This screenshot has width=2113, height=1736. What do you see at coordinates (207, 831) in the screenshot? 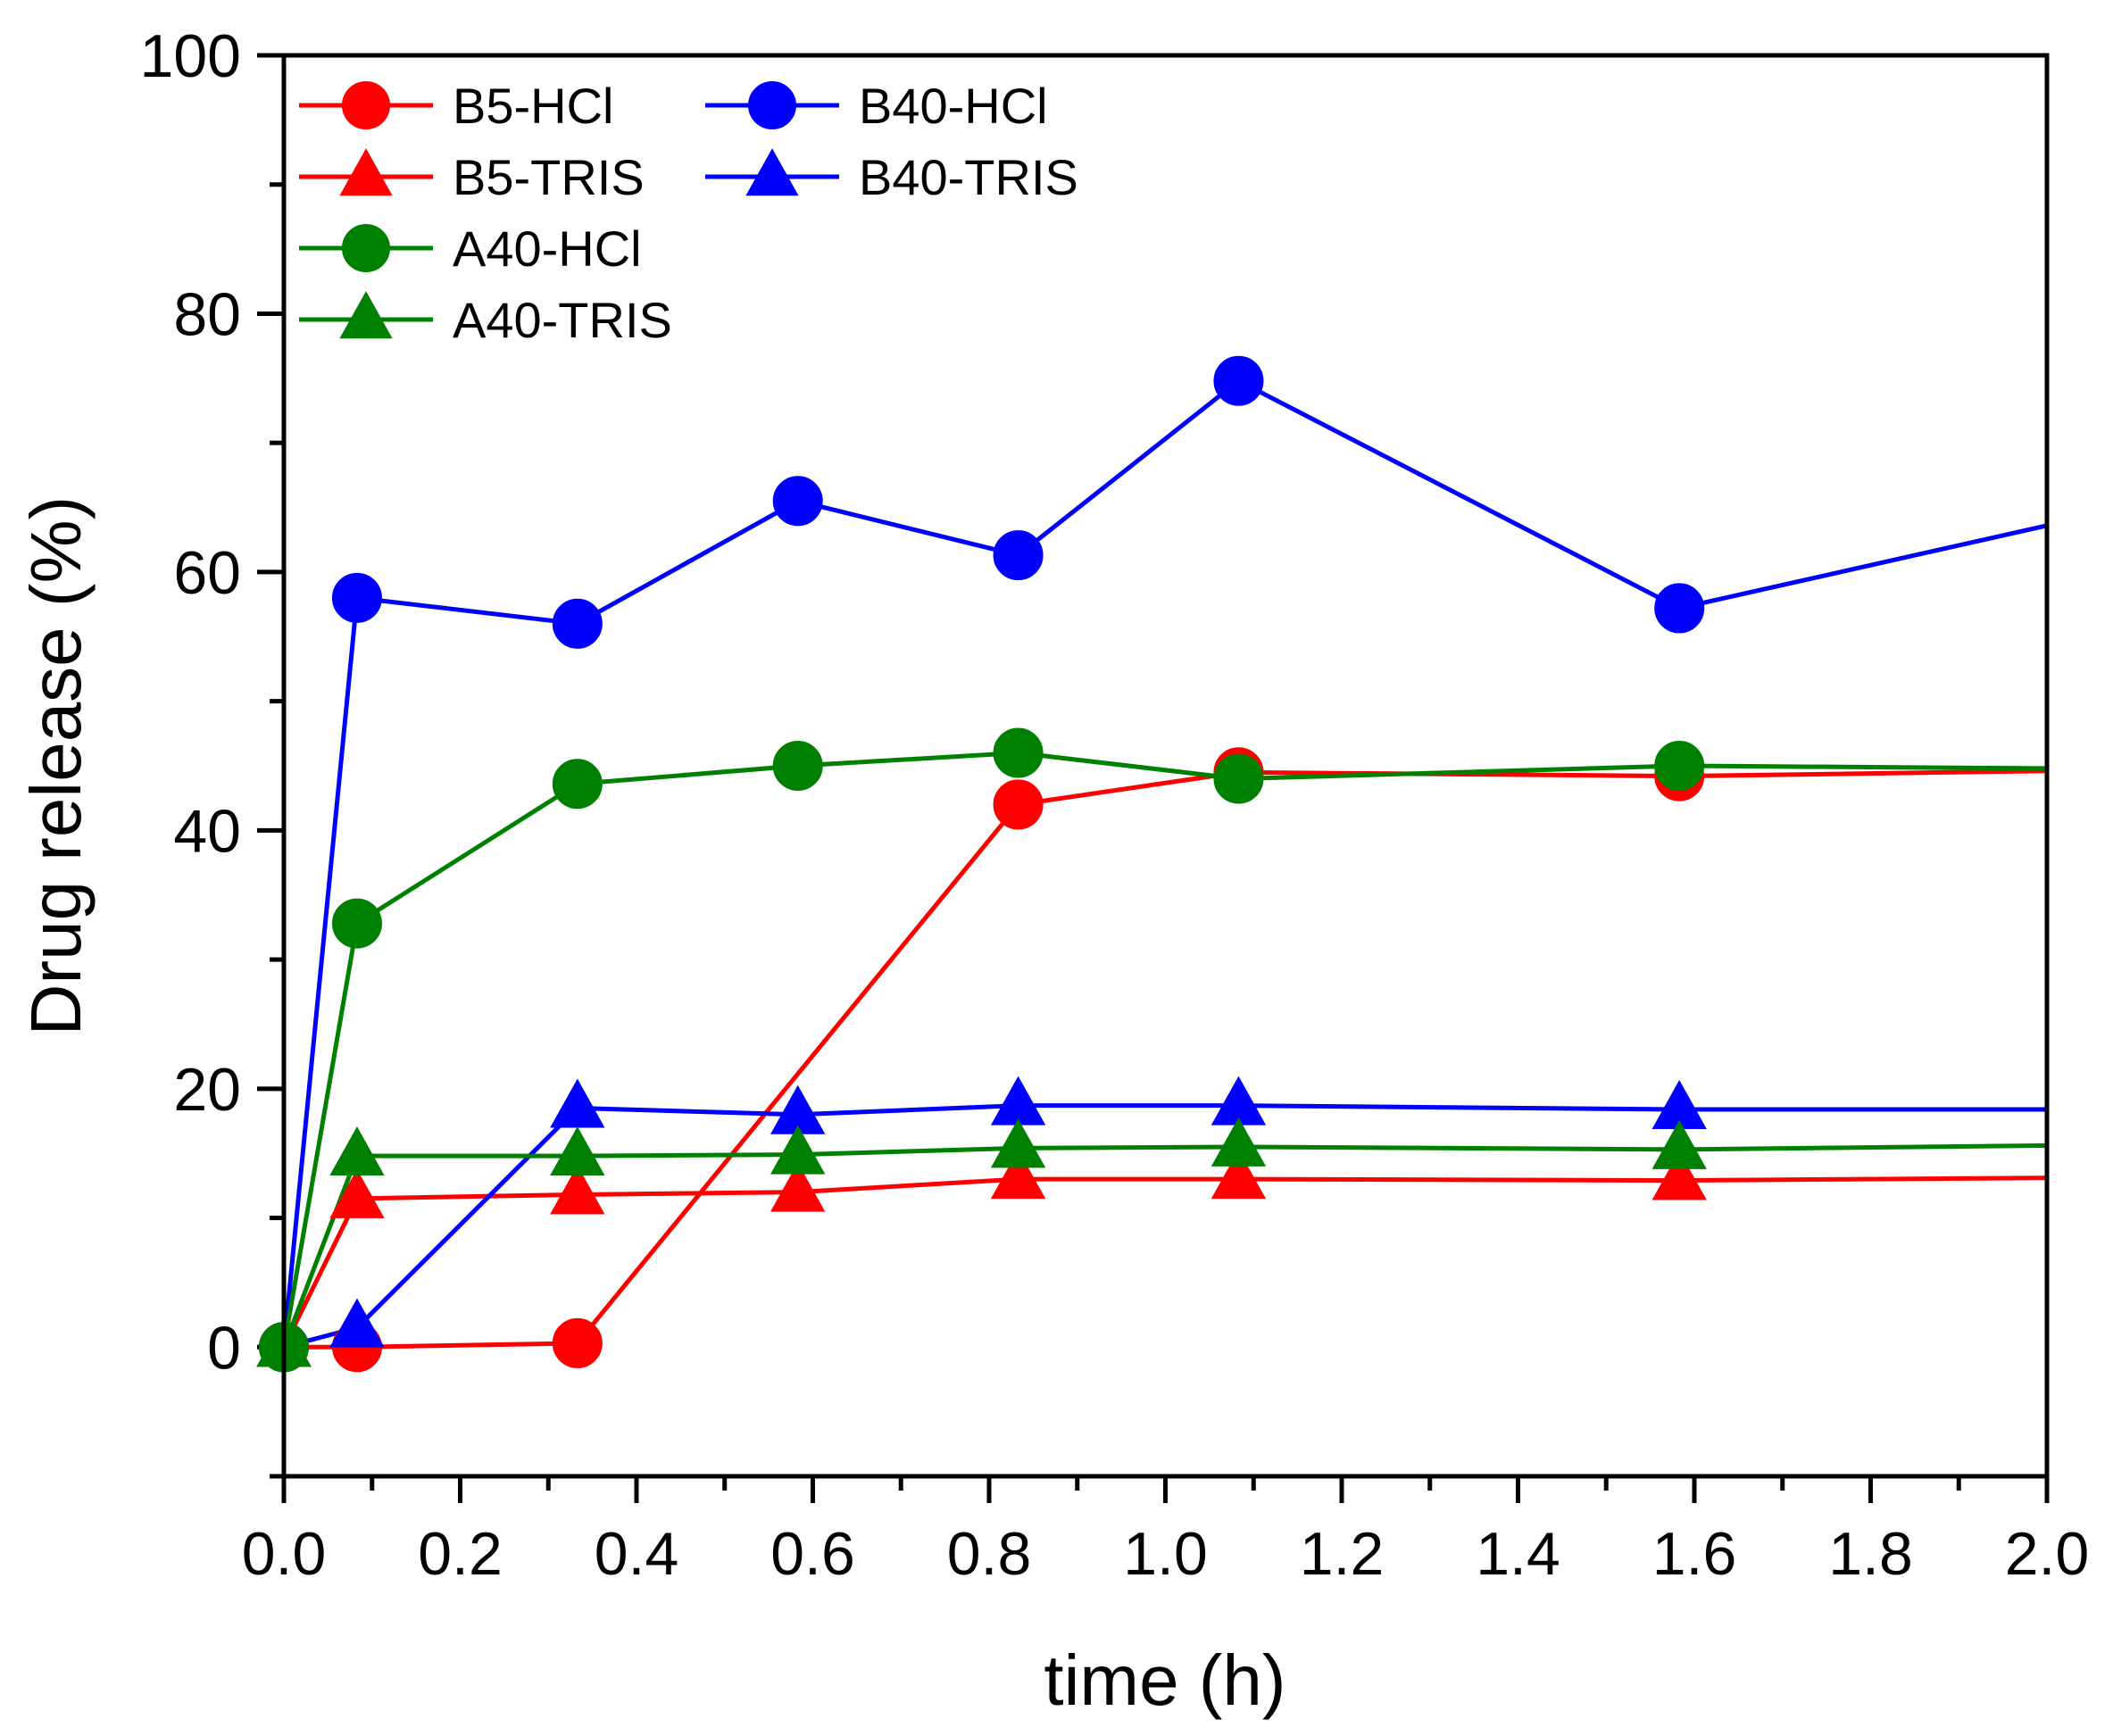
I see `y-tick-label: 40` at bounding box center [207, 831].